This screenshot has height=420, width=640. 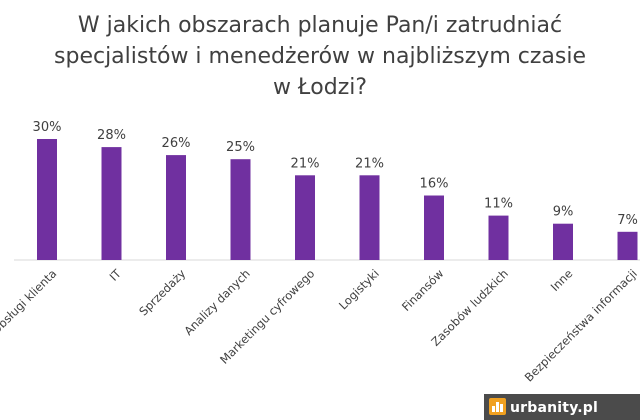 What do you see at coordinates (498, 204) in the screenshot?
I see `data-label: 11%` at bounding box center [498, 204].